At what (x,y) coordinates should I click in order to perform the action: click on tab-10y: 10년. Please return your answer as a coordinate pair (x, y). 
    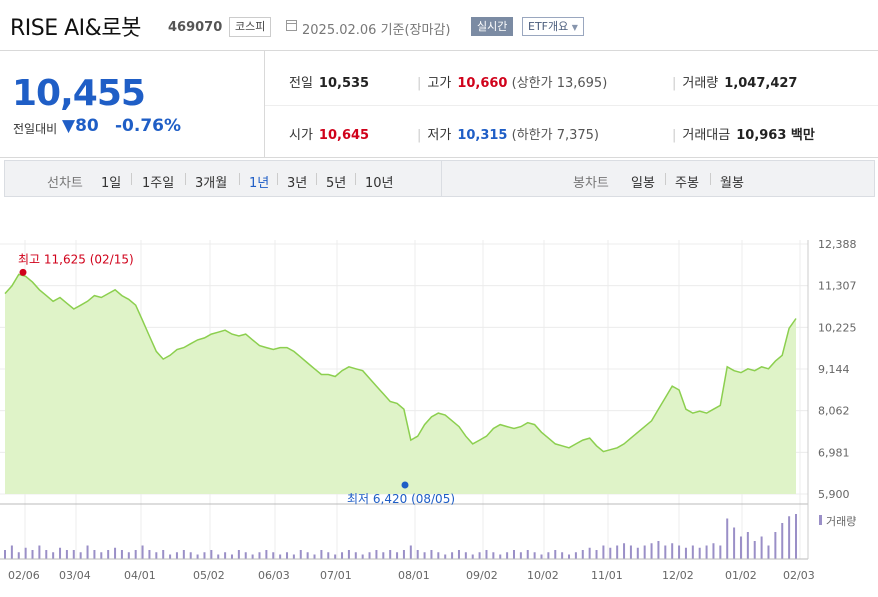
    Looking at the image, I should click on (379, 183).